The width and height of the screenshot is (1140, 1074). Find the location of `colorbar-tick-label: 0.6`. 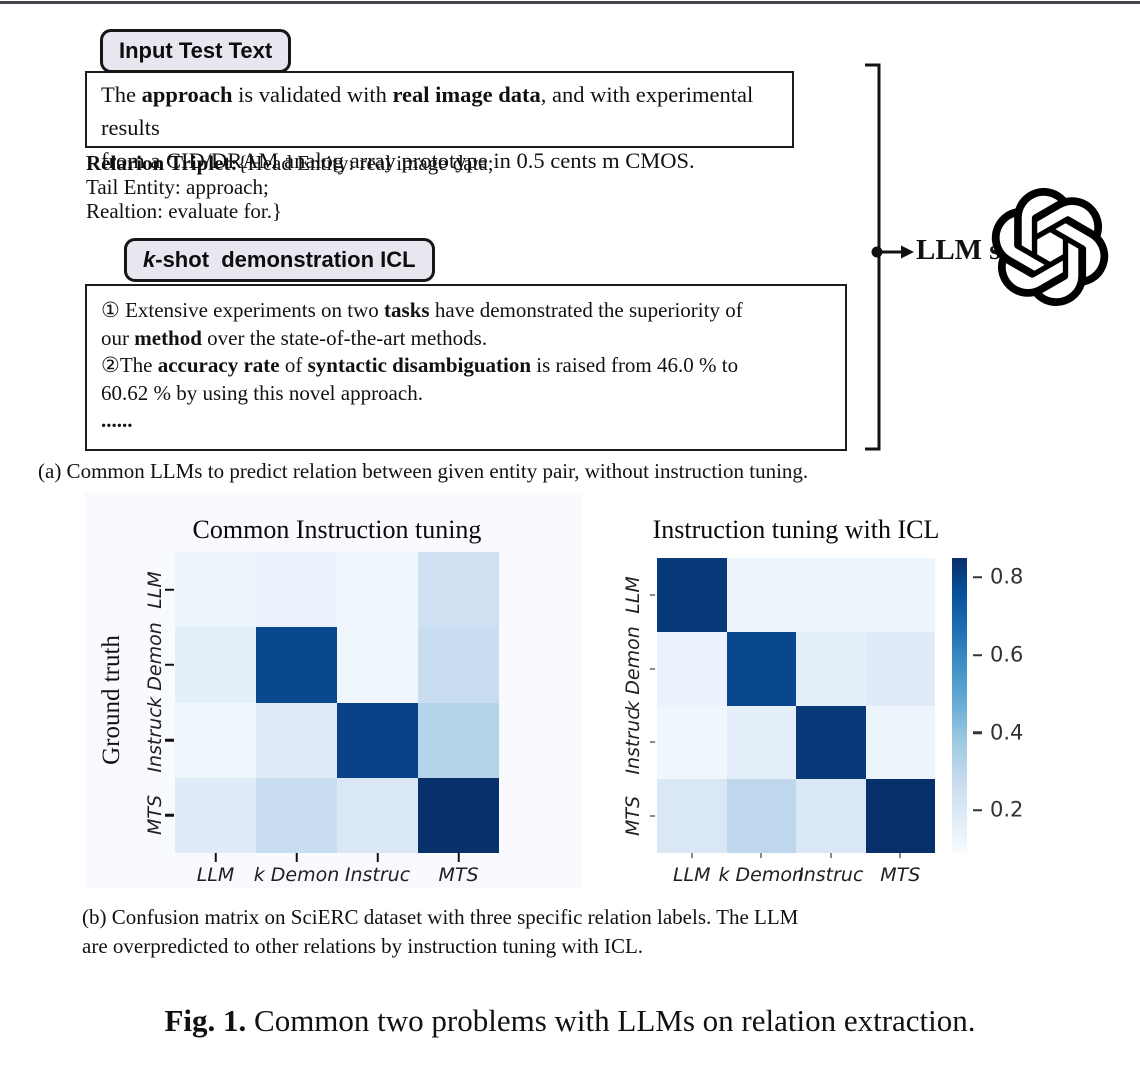

colorbar-tick-label: 0.6 is located at coordinates (1007, 654).